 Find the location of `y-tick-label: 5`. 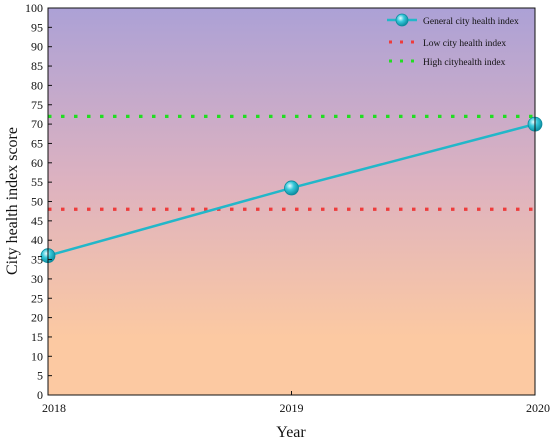

y-tick-label: 5 is located at coordinates (40, 376).